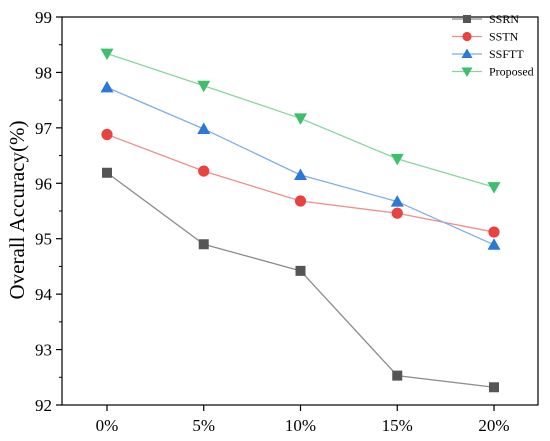 Image resolution: width=550 pixels, height=441 pixels. Describe the element at coordinates (493, 45) in the screenshot. I see `legend: SSRN SSTN SSFTT Proposed` at that location.